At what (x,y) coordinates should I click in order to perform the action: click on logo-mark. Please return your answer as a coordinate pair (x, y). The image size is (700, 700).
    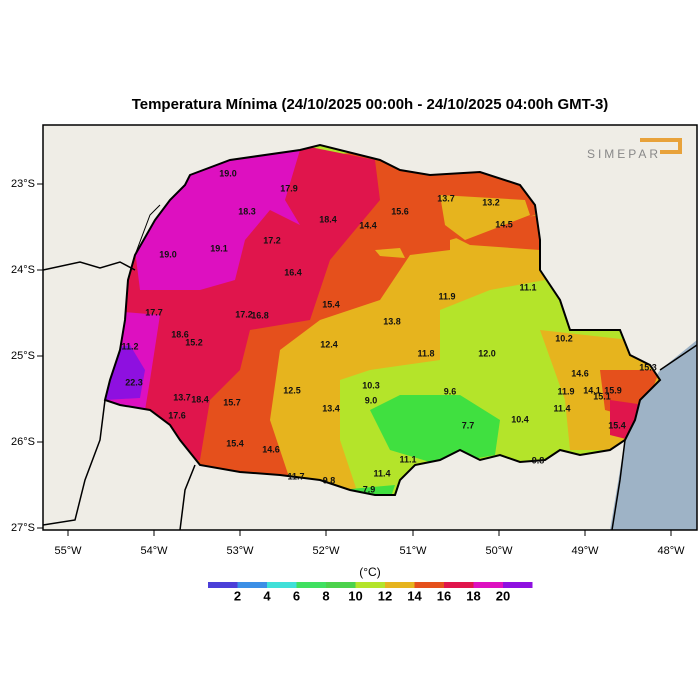
    Looking at the image, I should click on (661, 146).